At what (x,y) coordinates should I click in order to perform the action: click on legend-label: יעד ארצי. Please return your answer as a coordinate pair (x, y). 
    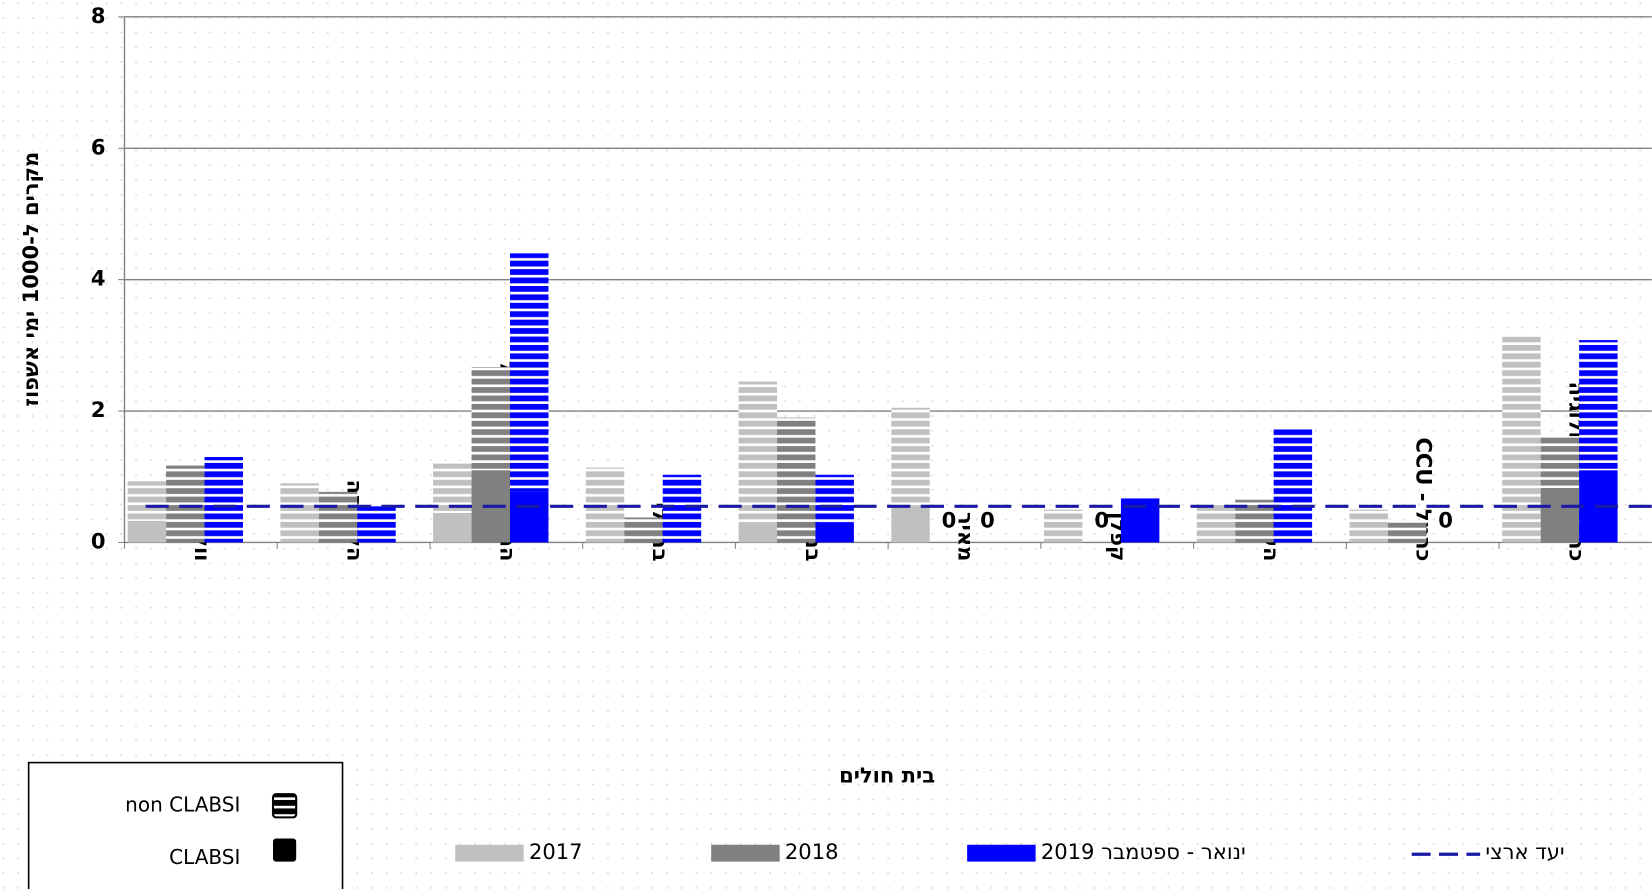
    Looking at the image, I should click on (1524, 851).